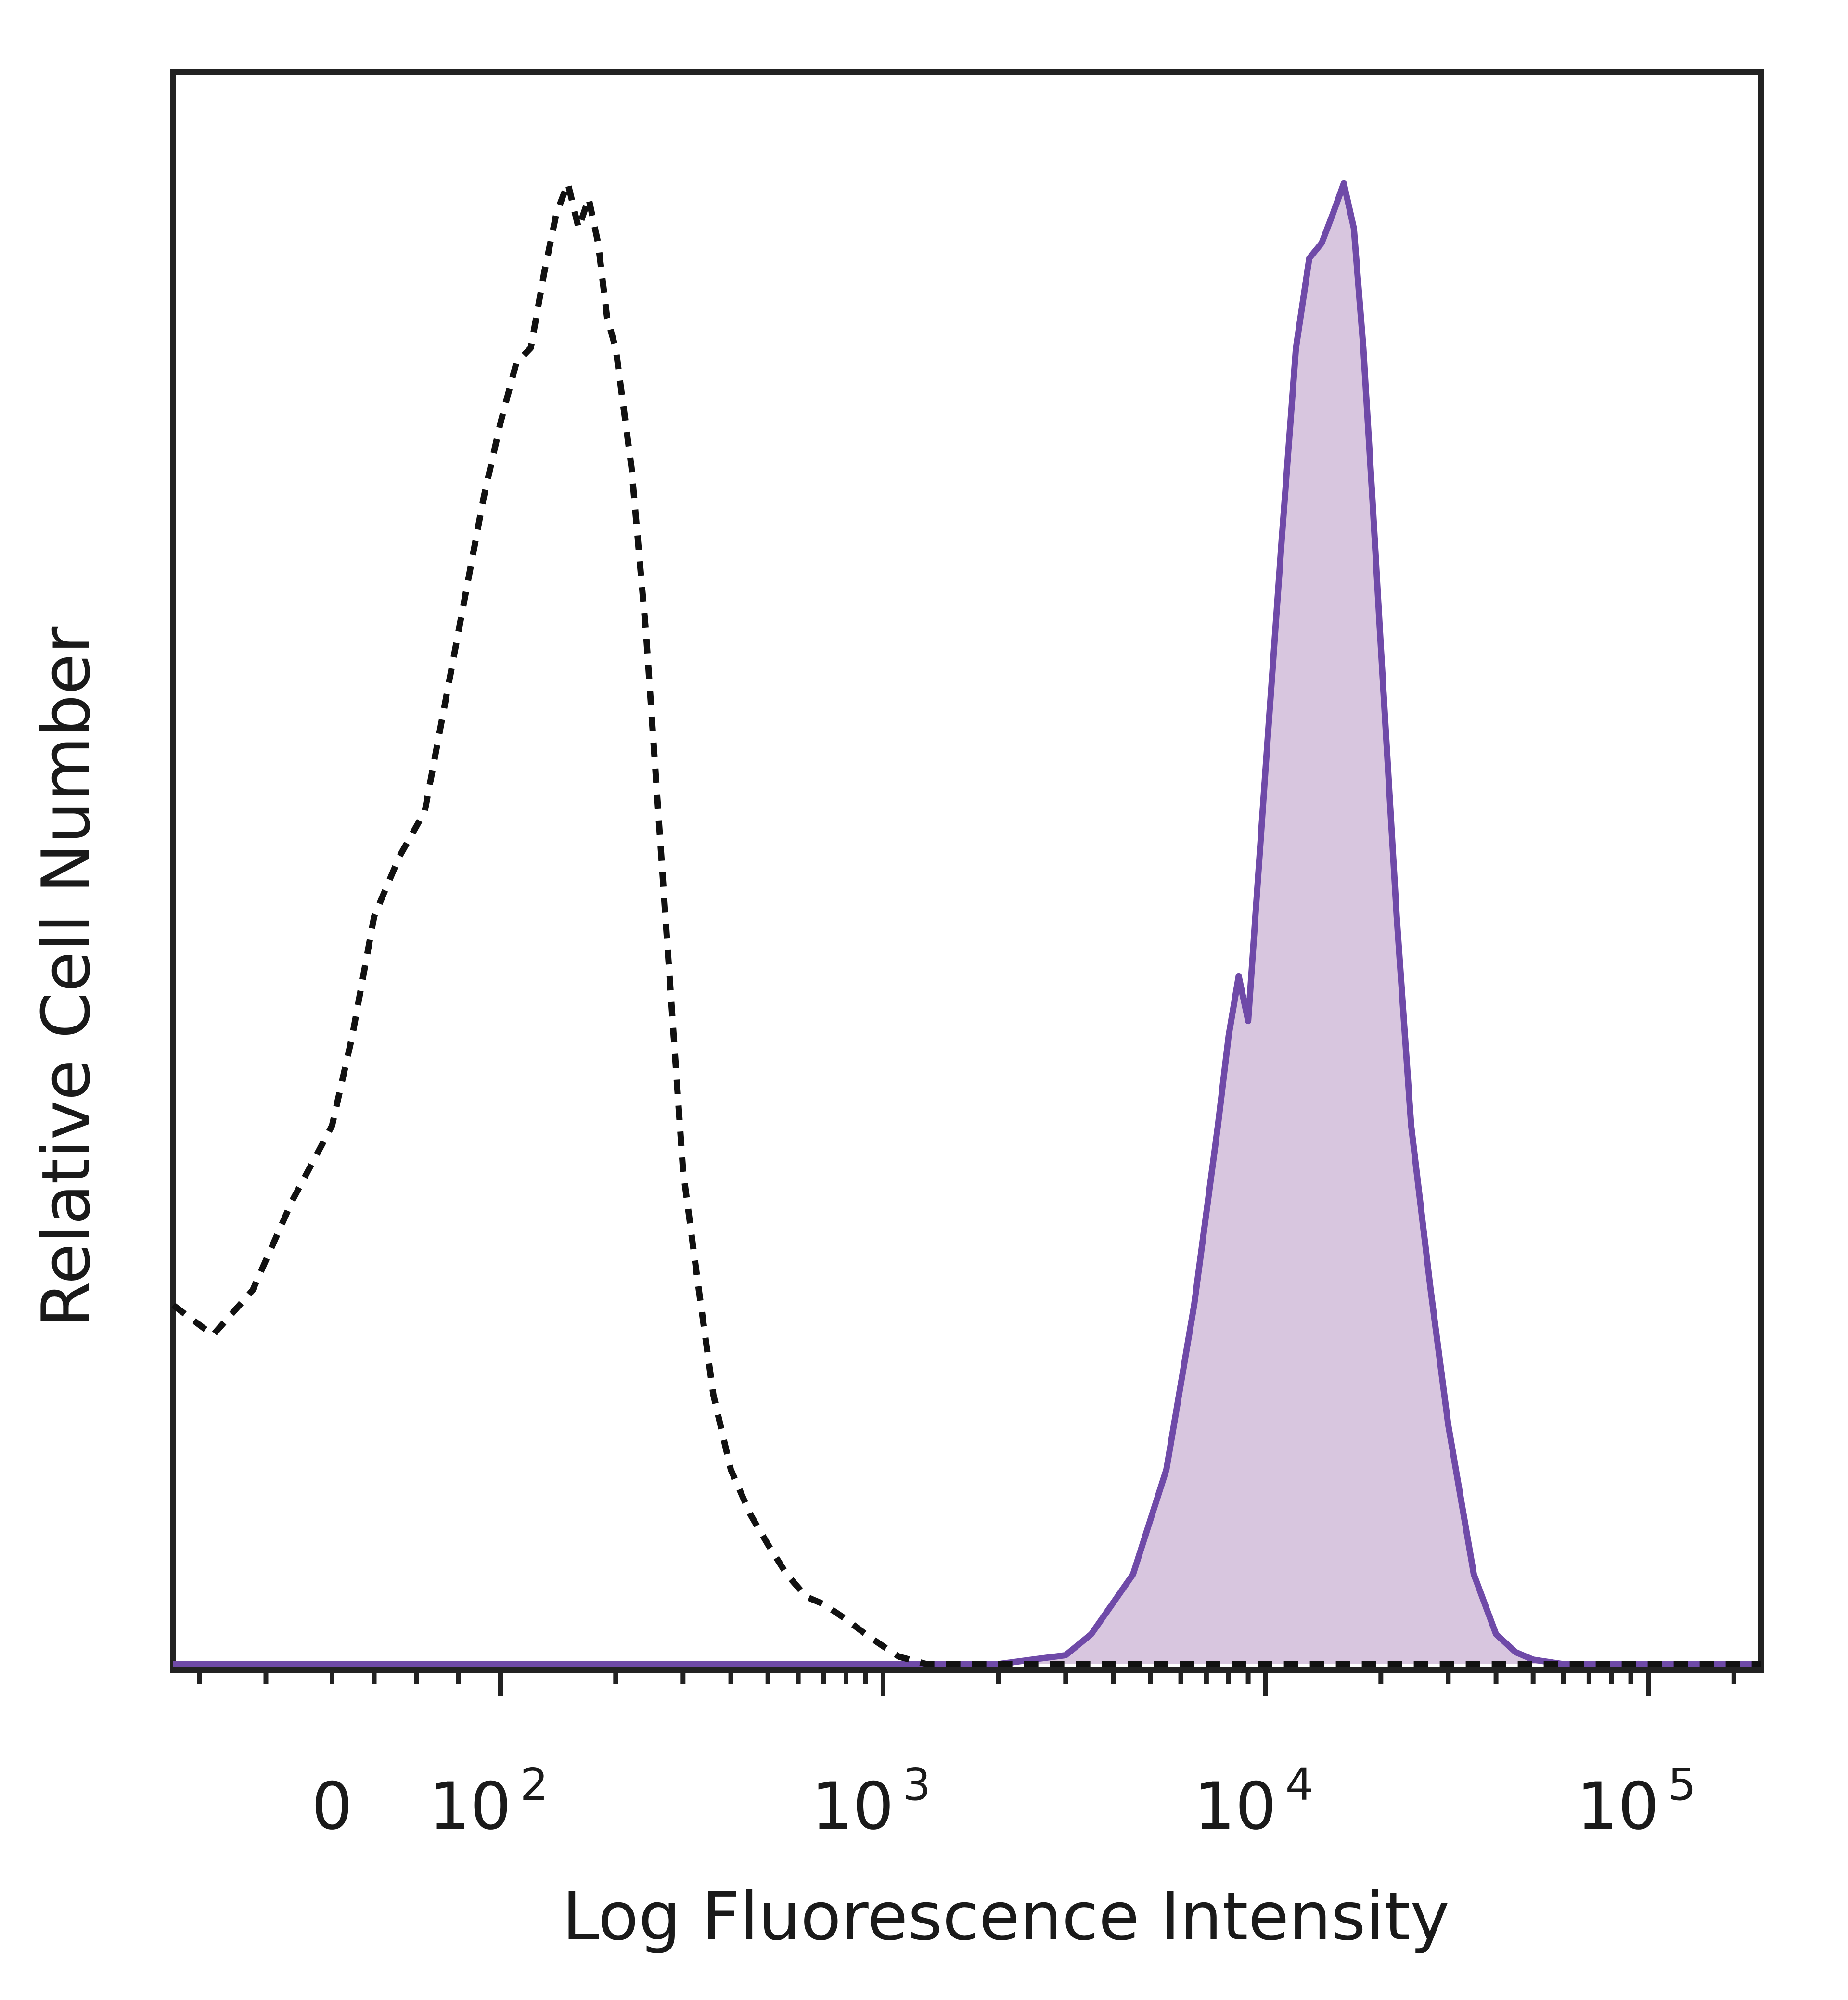  What do you see at coordinates (966, 1757) in the screenshot?
I see `x-axis: 0 10 2 10 3 10 4 10 5` at bounding box center [966, 1757].